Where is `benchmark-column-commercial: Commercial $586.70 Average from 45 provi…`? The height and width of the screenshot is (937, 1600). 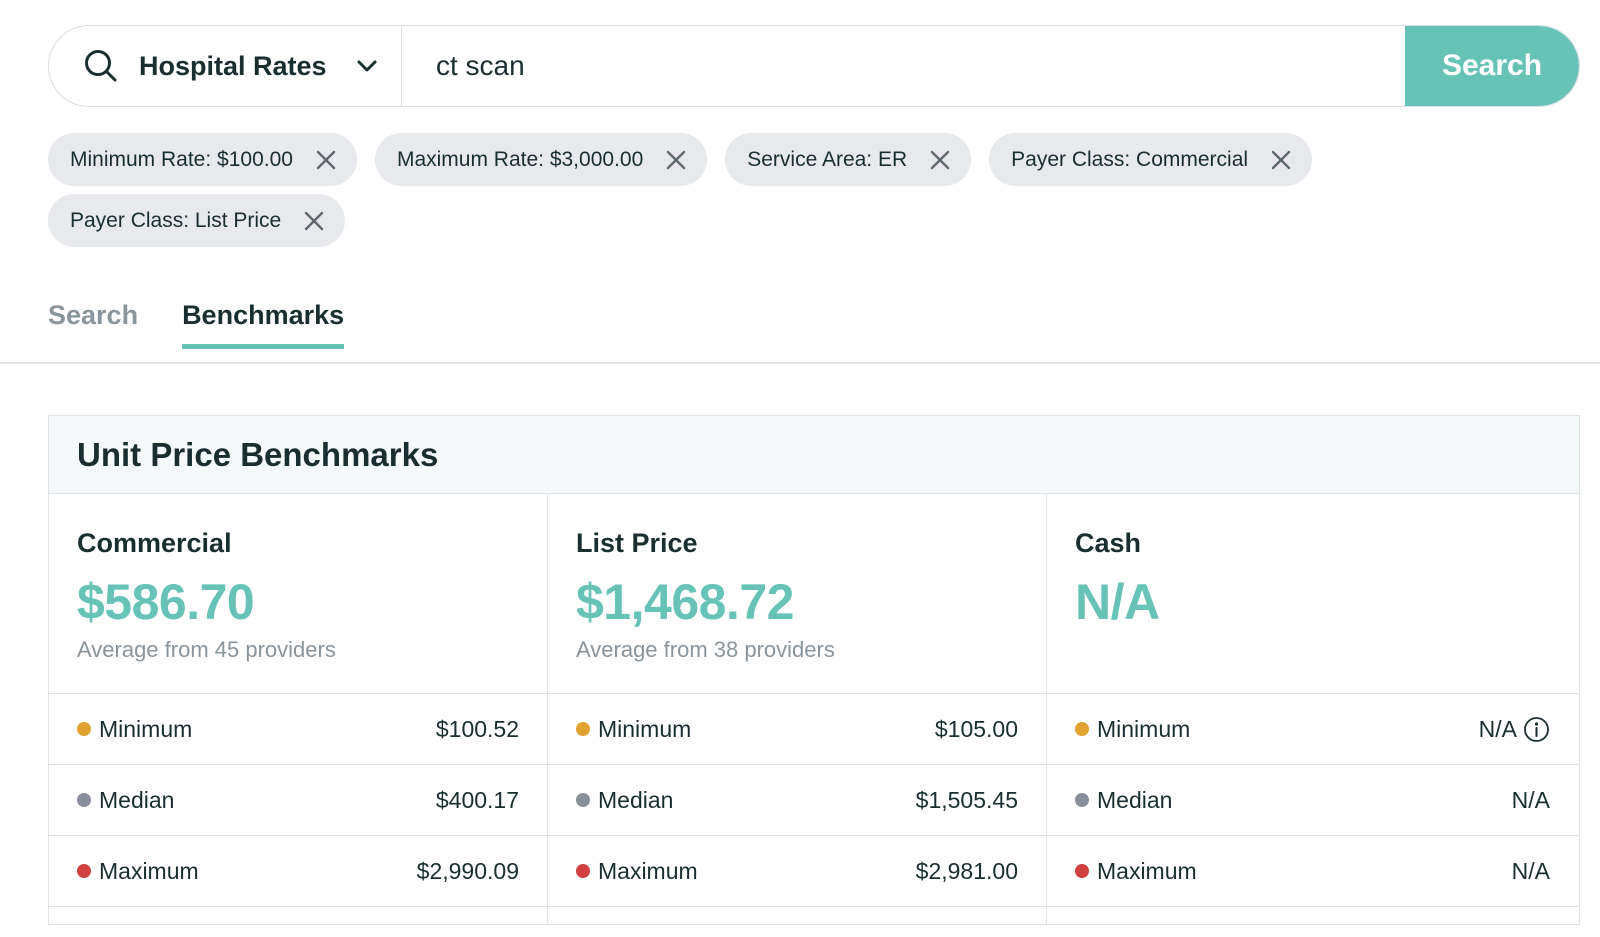
benchmark-column-commercial: Commercial $586.70 Average from 45 provi… is located at coordinates (298, 709).